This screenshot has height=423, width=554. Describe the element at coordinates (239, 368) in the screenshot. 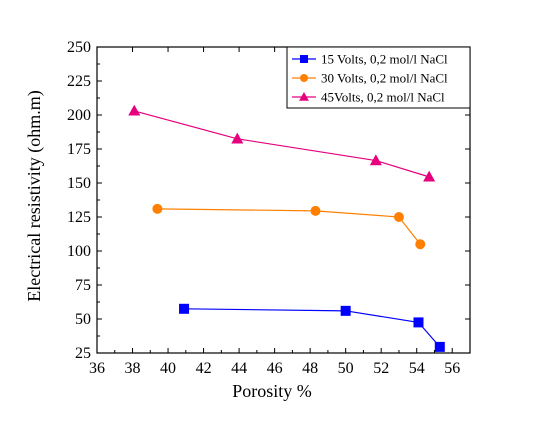

I see `x-tick-label: 44` at that location.